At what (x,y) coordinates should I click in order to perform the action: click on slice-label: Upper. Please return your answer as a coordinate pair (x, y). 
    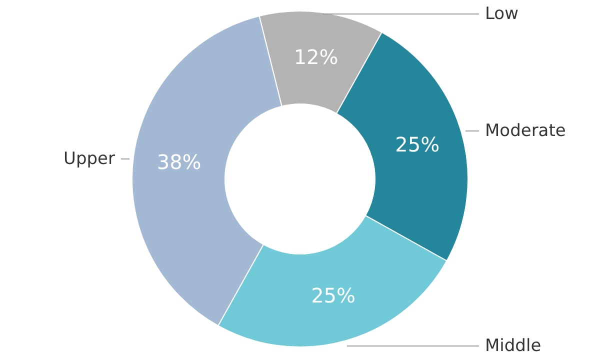
    Looking at the image, I should click on (89, 158).